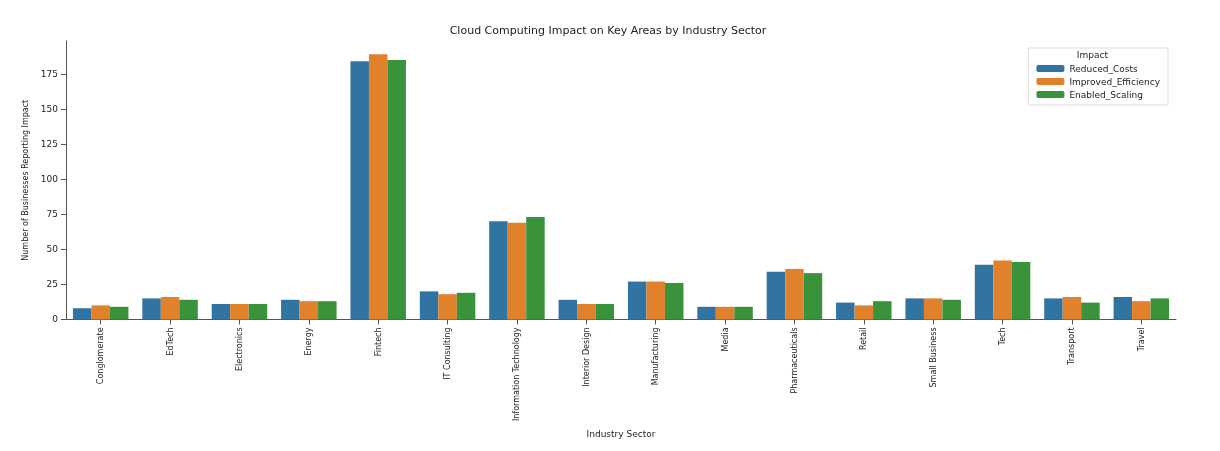 The height and width of the screenshot is (451, 1220). What do you see at coordinates (864, 339) in the screenshot?
I see `x-tick-label: Retail` at bounding box center [864, 339].